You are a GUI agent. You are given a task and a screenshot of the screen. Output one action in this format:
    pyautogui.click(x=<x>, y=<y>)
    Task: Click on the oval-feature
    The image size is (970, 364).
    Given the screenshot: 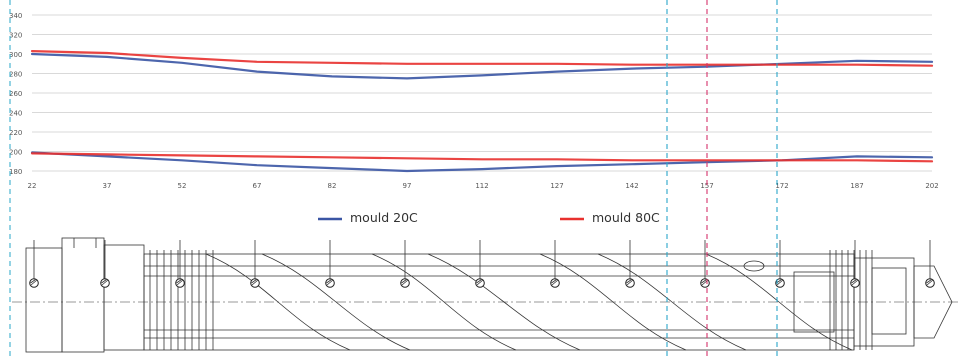 What is the action you would take?
    pyautogui.click(x=754, y=266)
    